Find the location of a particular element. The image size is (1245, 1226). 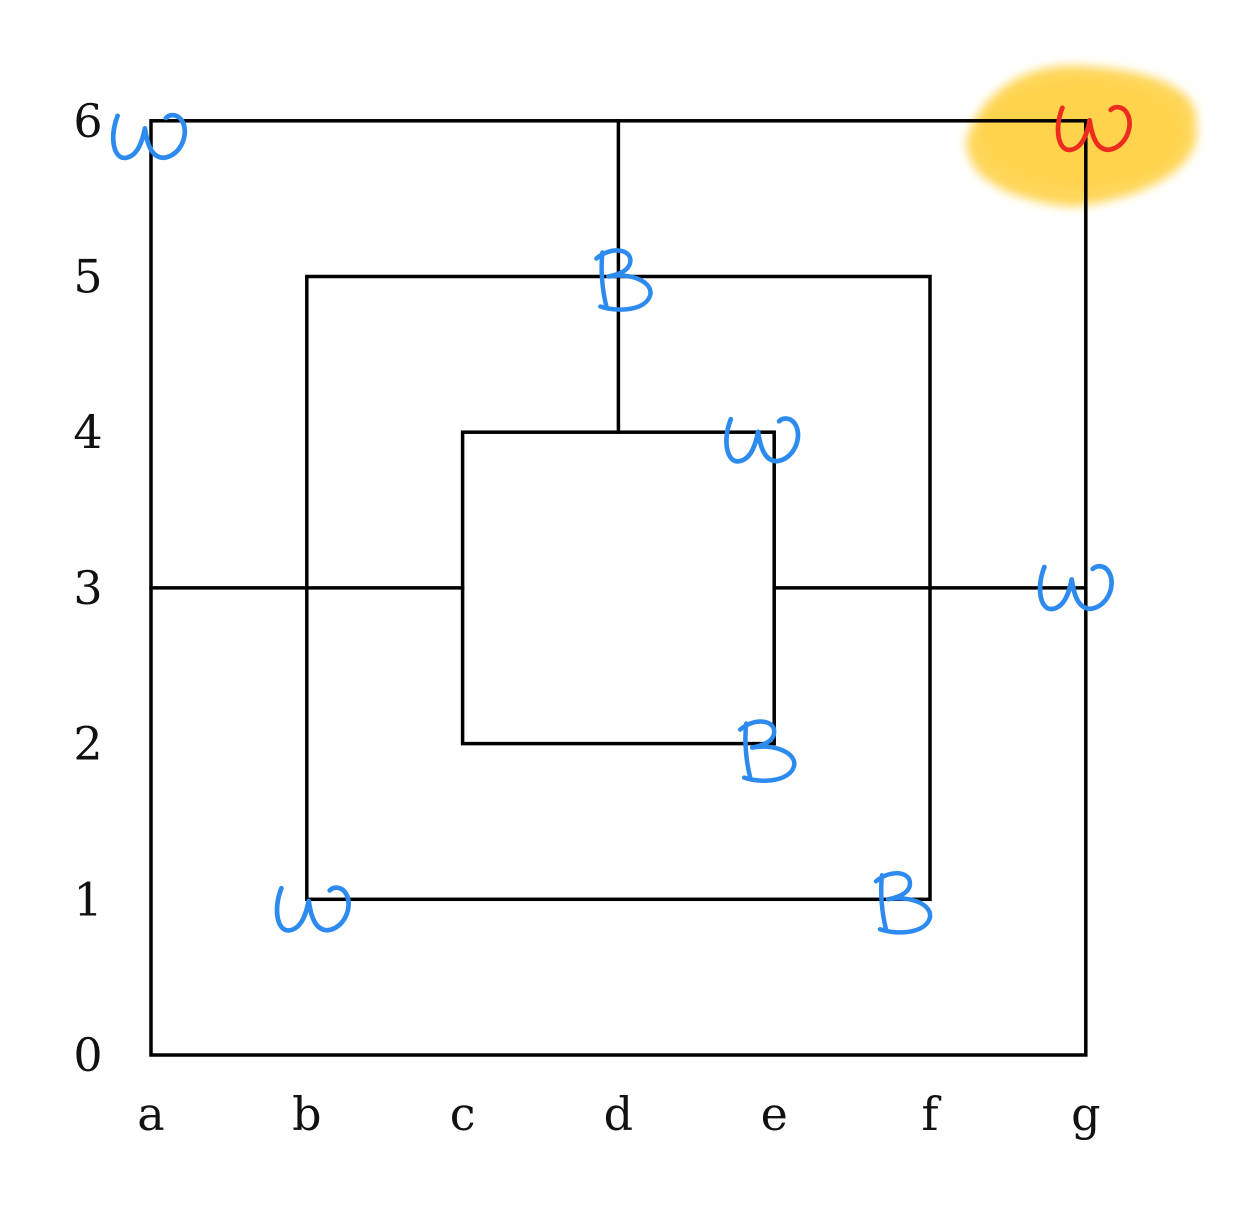

highlight-blotch is located at coordinates (1081, 136).